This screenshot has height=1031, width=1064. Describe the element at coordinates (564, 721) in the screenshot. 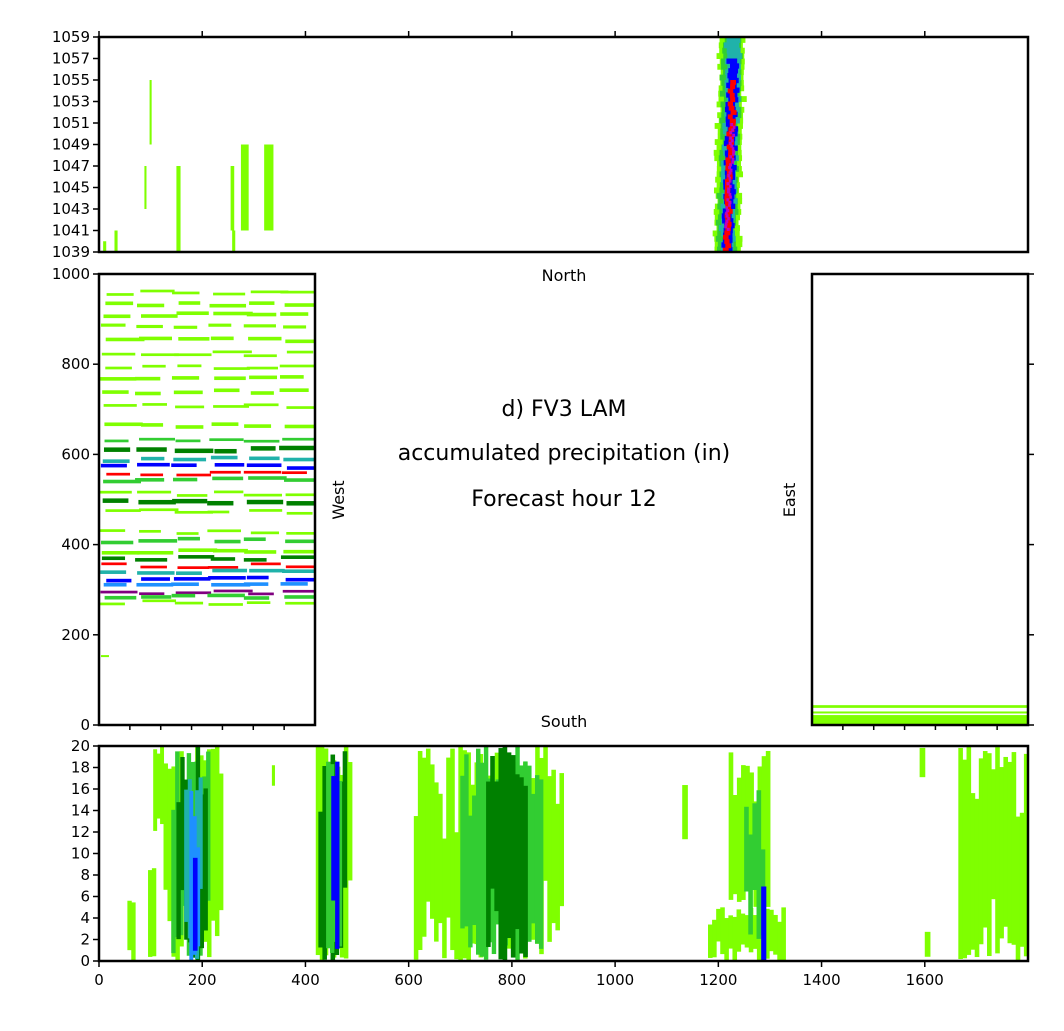

I see `south-label: South` at that location.